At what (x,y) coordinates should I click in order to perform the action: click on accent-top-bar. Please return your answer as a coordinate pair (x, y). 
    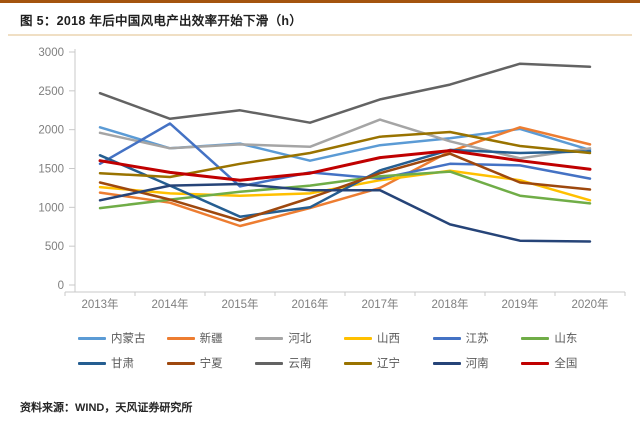
    Looking at the image, I should click on (320, 1).